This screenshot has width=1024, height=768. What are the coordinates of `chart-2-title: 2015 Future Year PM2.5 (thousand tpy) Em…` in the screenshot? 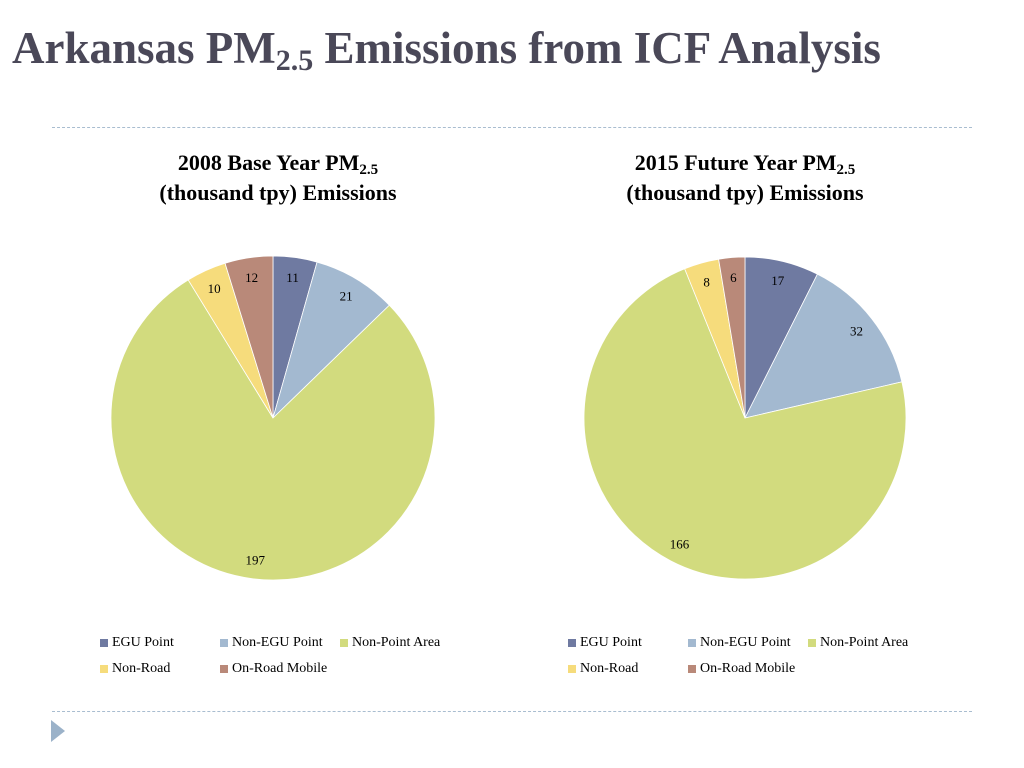 It's located at (745, 178).